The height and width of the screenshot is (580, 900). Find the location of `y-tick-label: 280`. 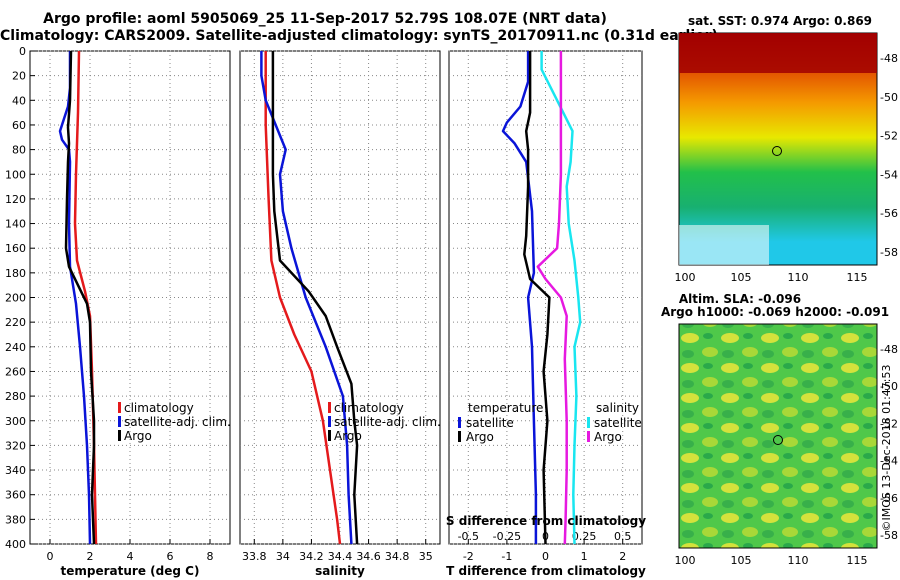

y-tick-label: 280 is located at coordinates (15, 396).